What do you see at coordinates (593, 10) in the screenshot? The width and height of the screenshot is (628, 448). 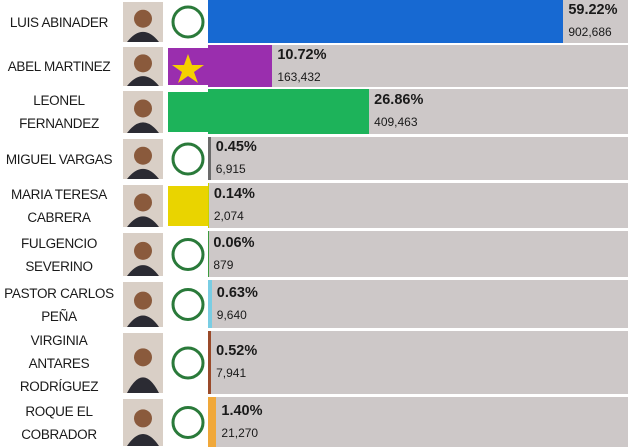 I see `percent-label: 59.22%` at bounding box center [593, 10].